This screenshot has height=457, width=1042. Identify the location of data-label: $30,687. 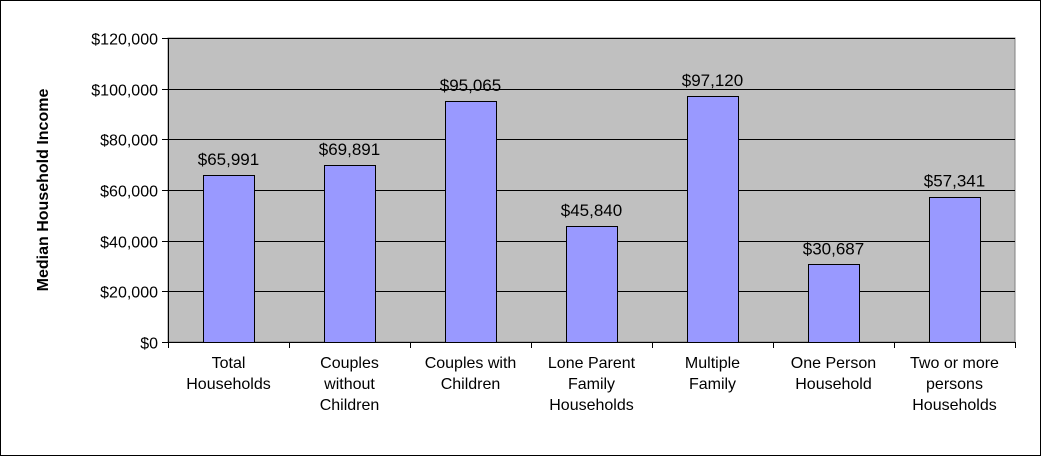
(833, 248).